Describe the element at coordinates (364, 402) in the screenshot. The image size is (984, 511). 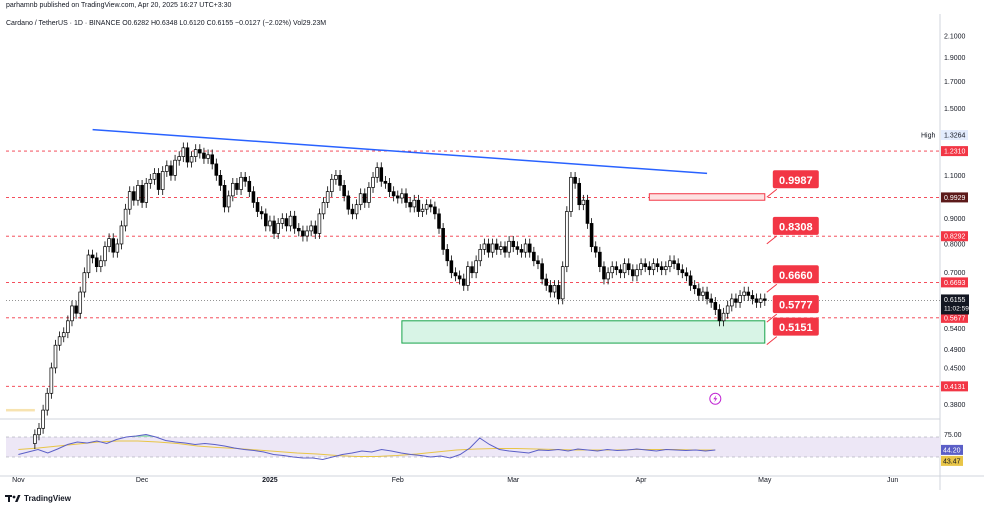
I see `misc` at that location.